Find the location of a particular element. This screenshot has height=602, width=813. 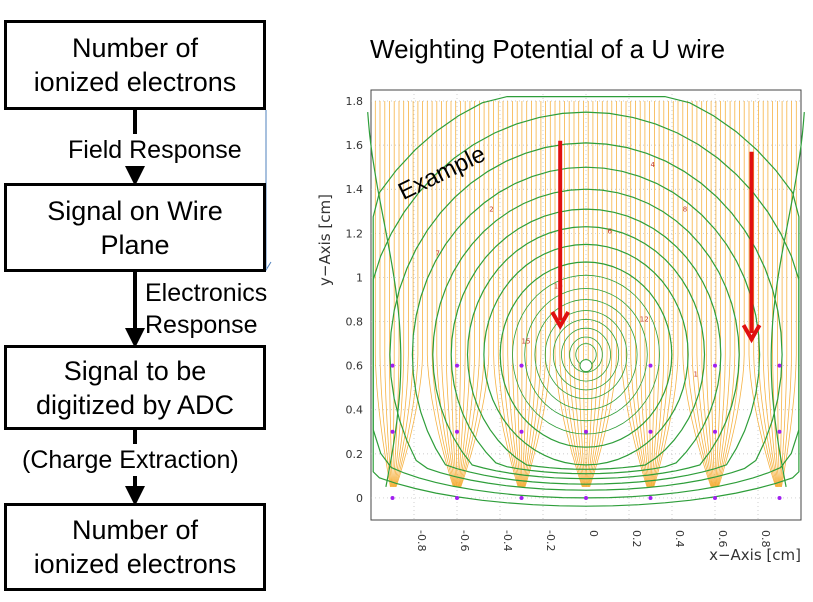

flow-box-label: Signal on Wire Plane is located at coordinates (135, 227).